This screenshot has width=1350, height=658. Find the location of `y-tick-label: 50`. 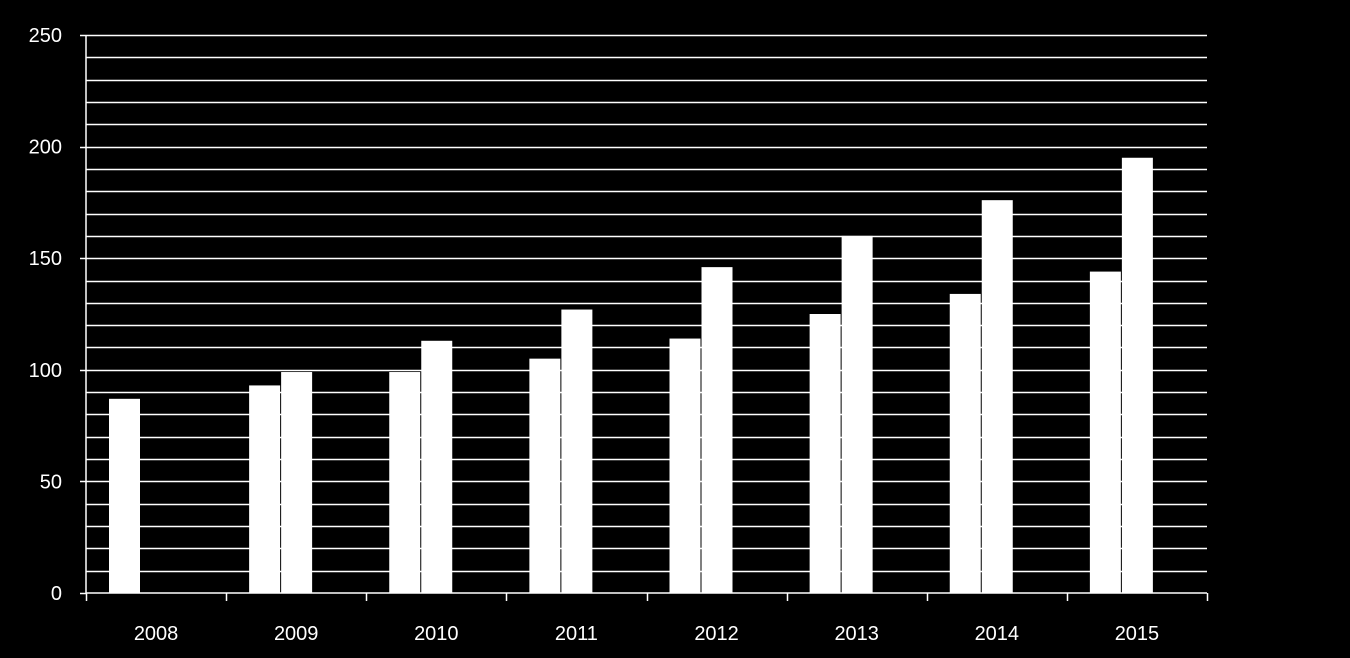

y-tick-label: 50 is located at coordinates (51, 482).